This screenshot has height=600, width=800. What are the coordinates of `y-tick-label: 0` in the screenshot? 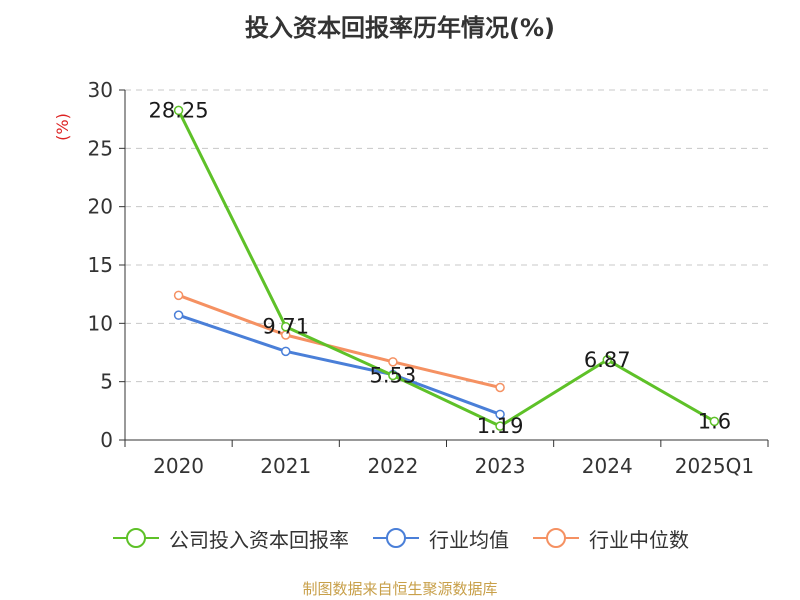 It's located at (106, 440).